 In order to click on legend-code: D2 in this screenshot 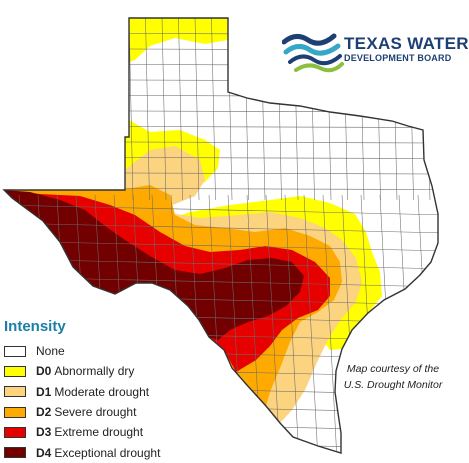, I will do `click(44, 412)`.